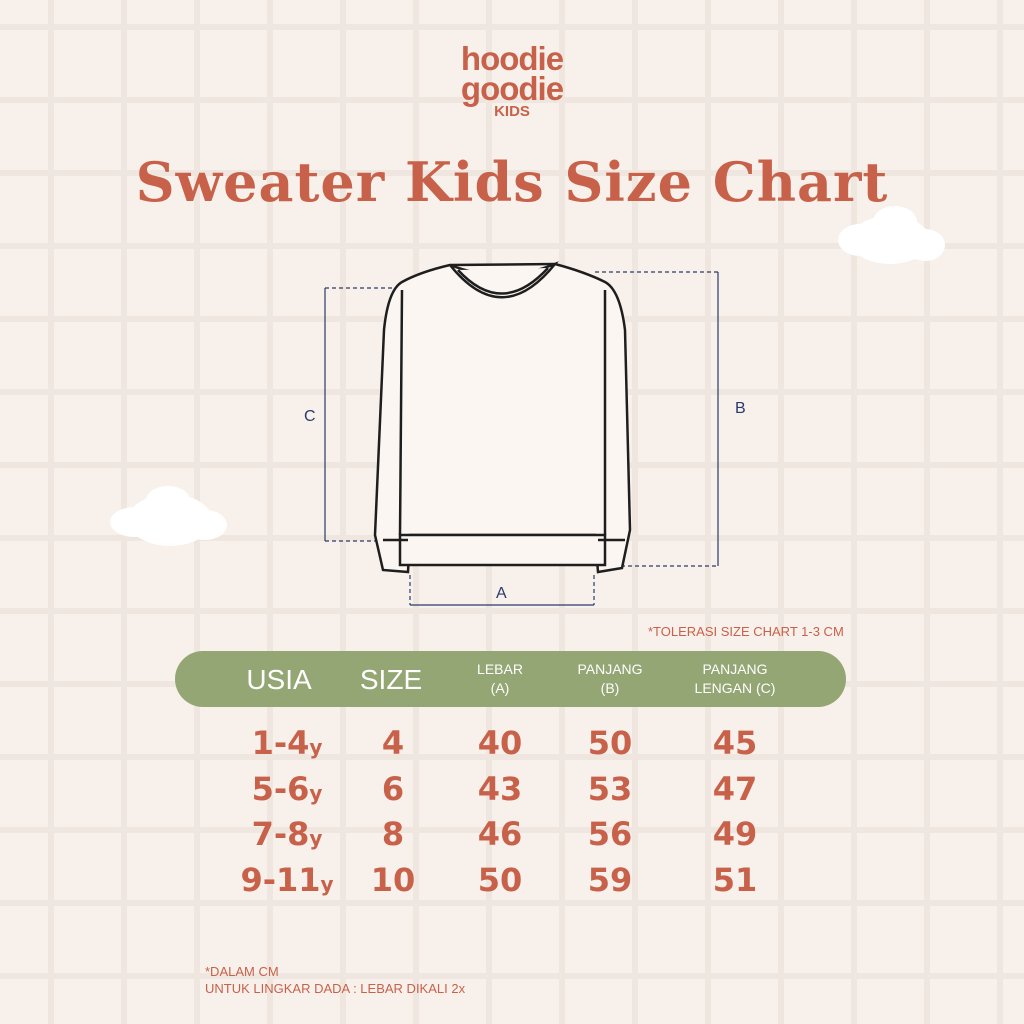 The image size is (1024, 1024). Describe the element at coordinates (735, 743) in the screenshot. I see `cell-lengan: 45` at that location.